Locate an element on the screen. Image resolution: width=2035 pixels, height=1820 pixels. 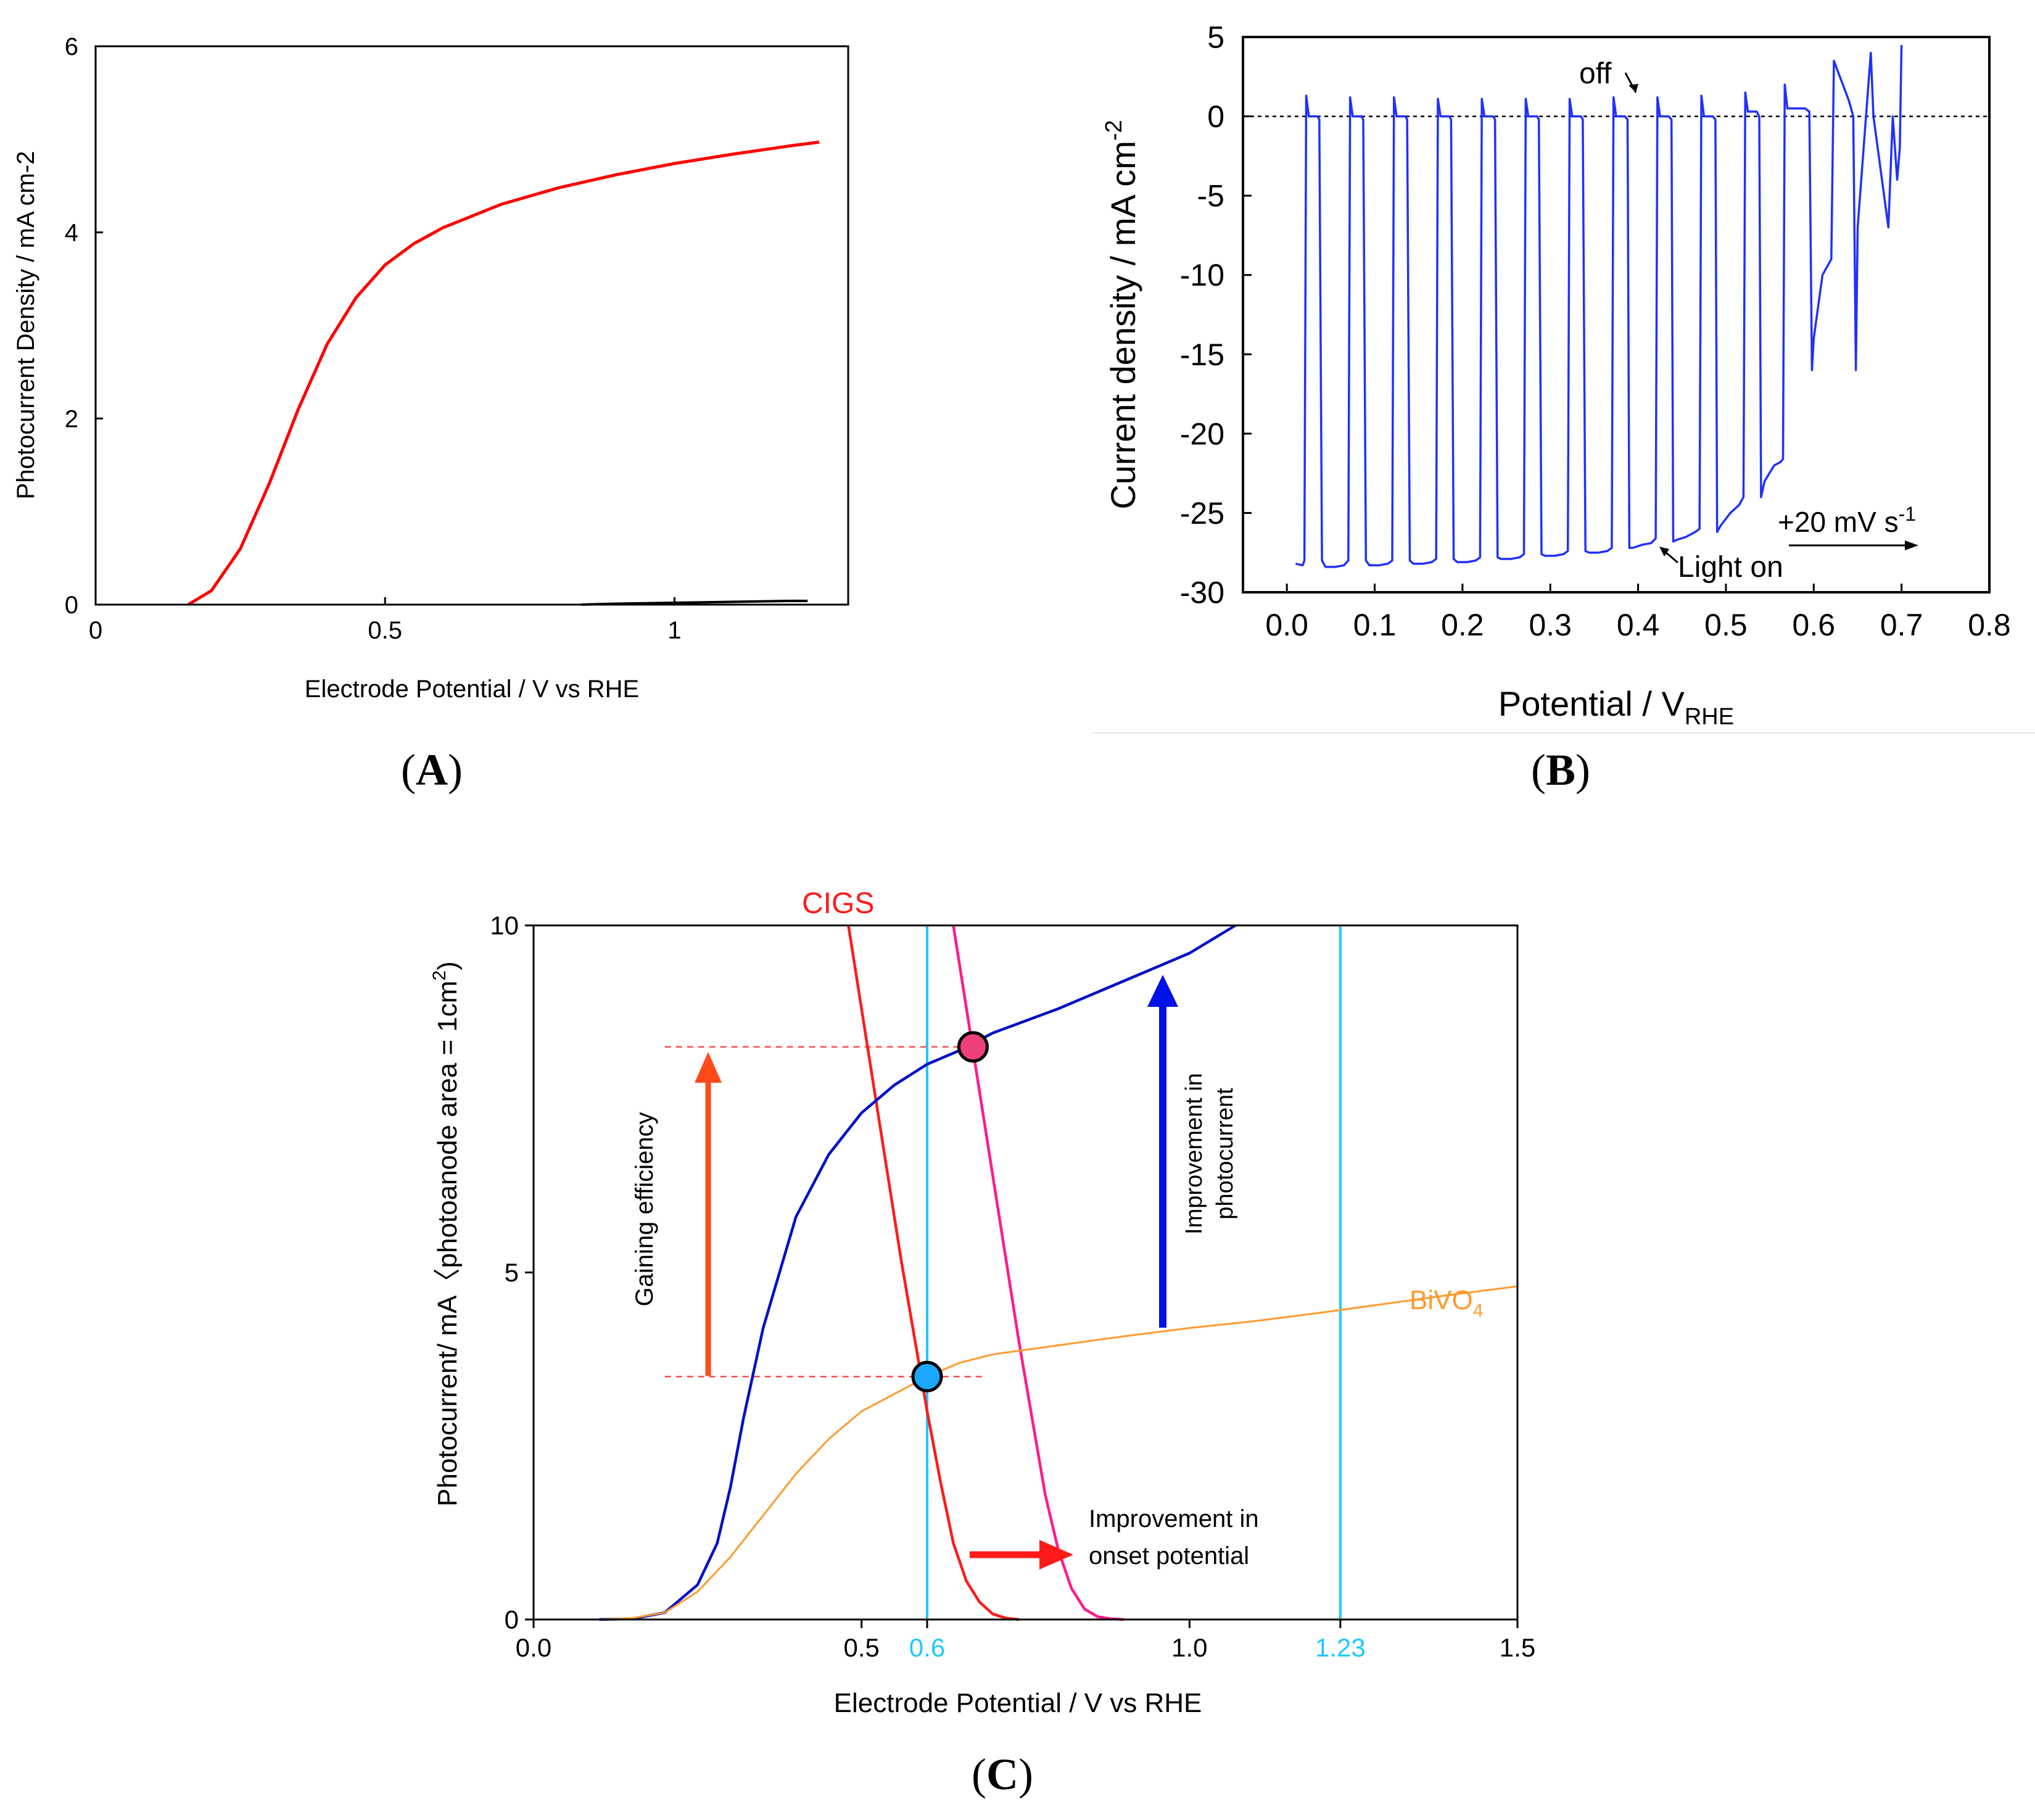
panel-b-ytick-label-5: -20 is located at coordinates (1202, 433).